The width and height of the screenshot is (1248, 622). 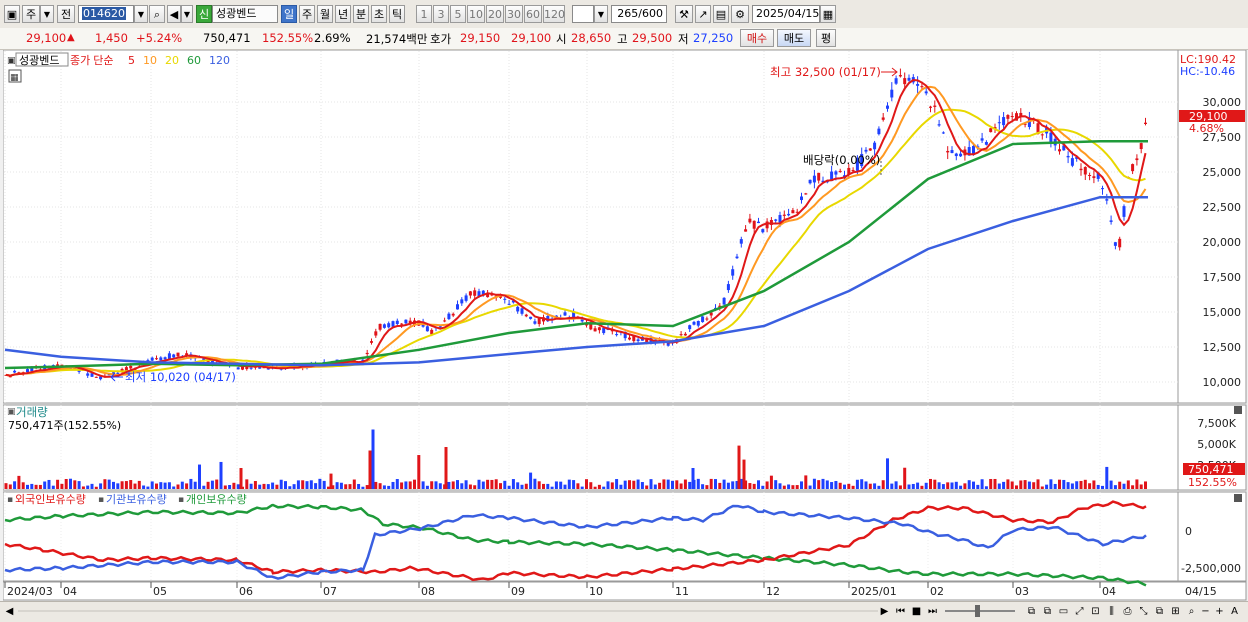 What do you see at coordinates (721, 14) in the screenshot?
I see `save-icon: ▤` at bounding box center [721, 14].